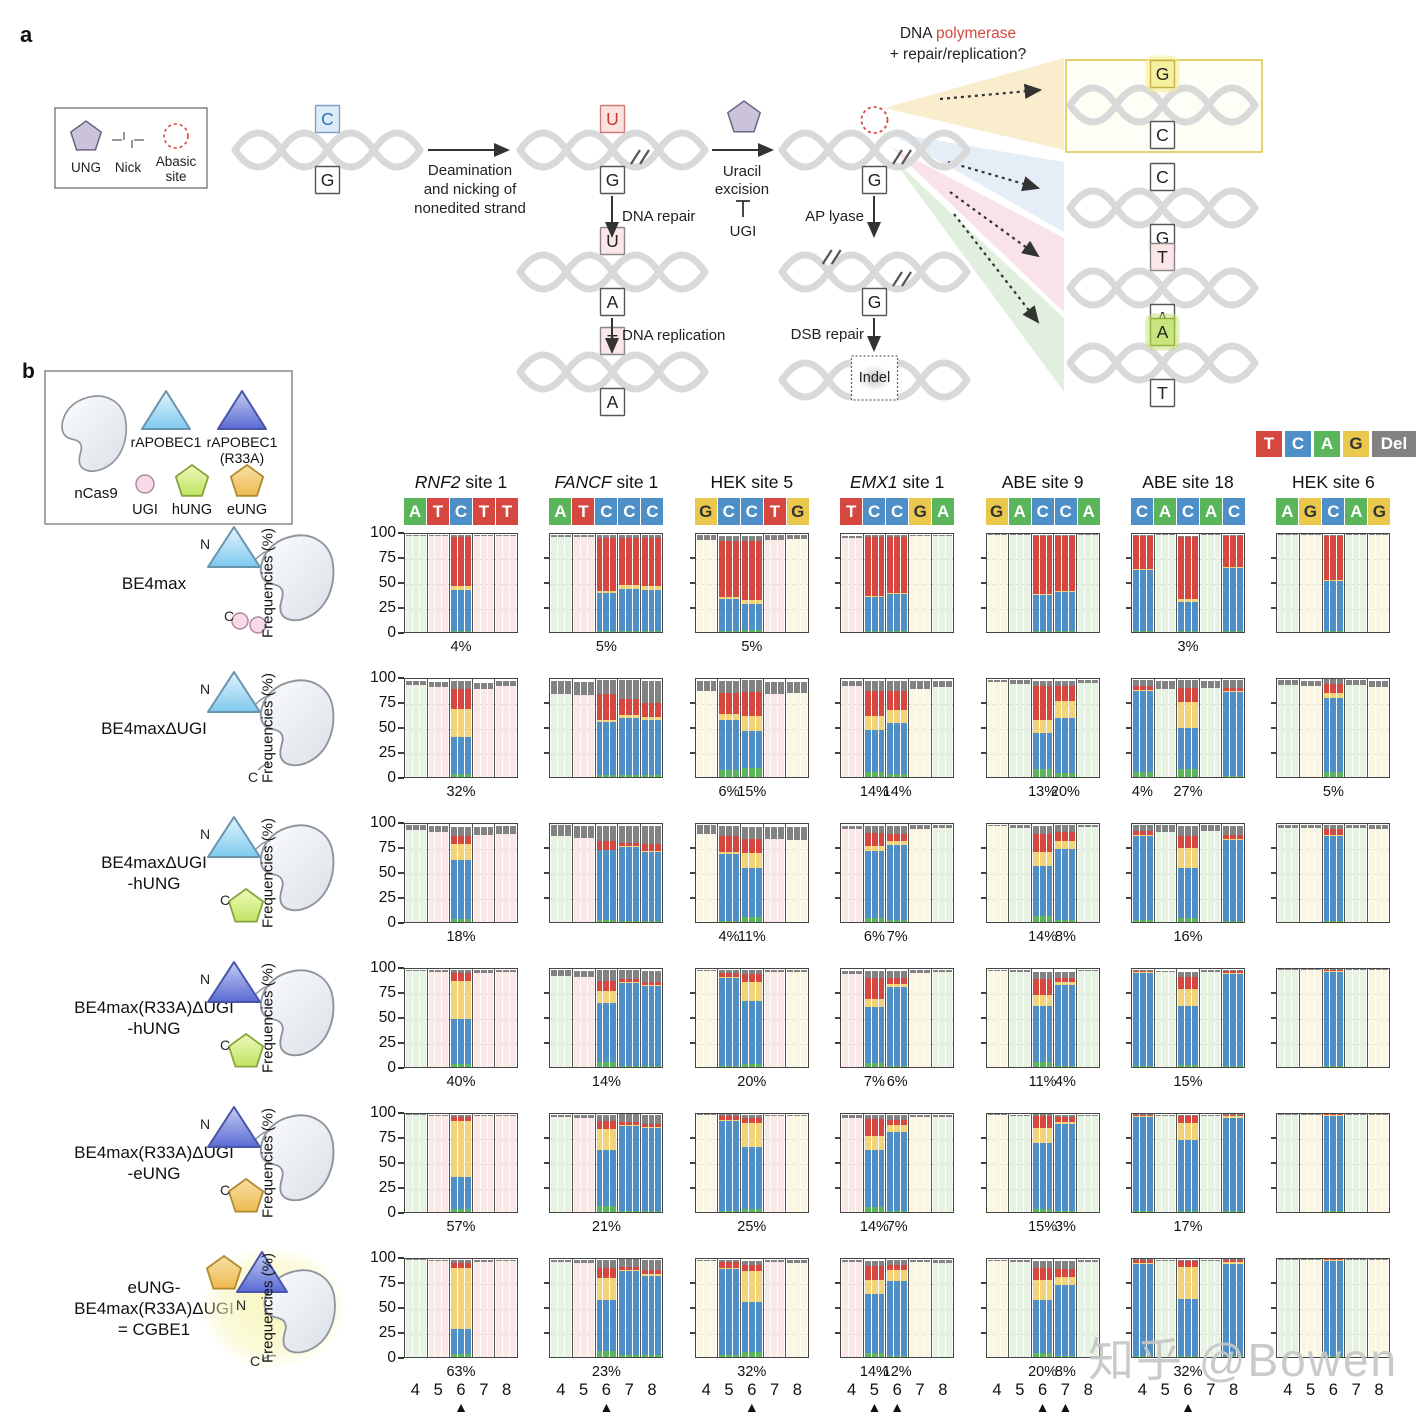 This screenshot has height=1420, width=1416. What do you see at coordinates (176, 161) in the screenshot?
I see `svg-text: Abasic` at bounding box center [176, 161].